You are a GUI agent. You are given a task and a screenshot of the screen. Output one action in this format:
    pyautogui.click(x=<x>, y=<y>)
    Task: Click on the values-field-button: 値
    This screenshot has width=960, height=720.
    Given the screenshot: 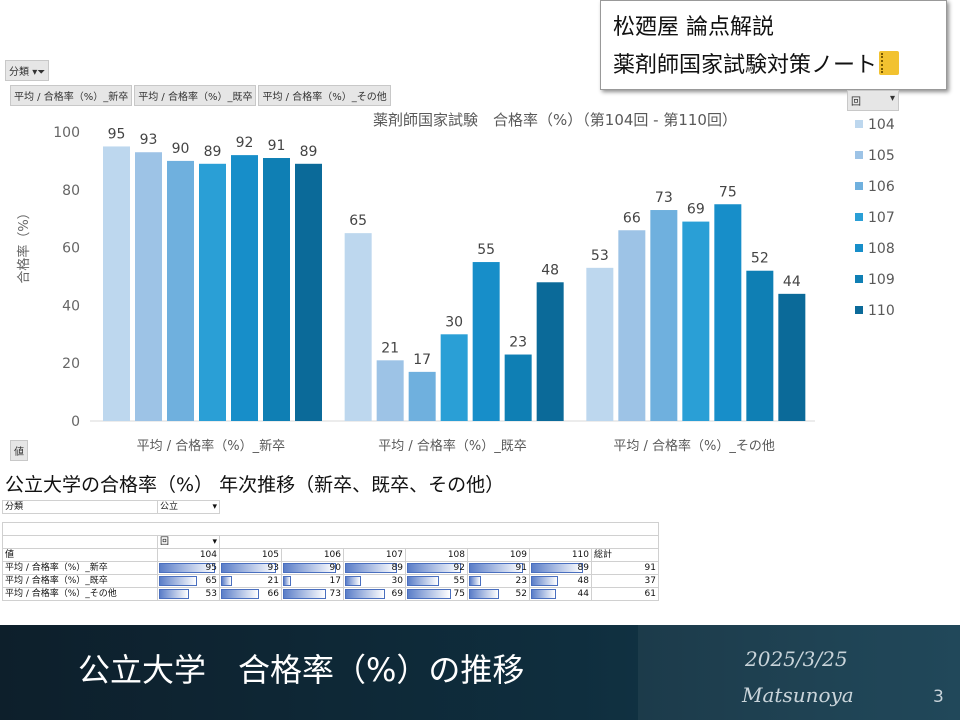 What is the action you would take?
    pyautogui.click(x=19, y=450)
    